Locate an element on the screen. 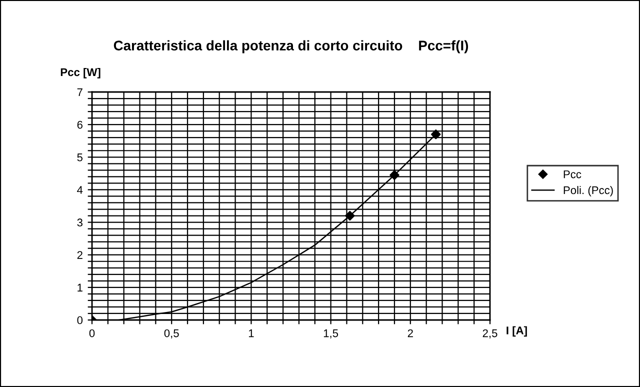  chart-title: Caratteristica della potenza di corto circuito Pcc=f(I) is located at coordinates (291, 47).